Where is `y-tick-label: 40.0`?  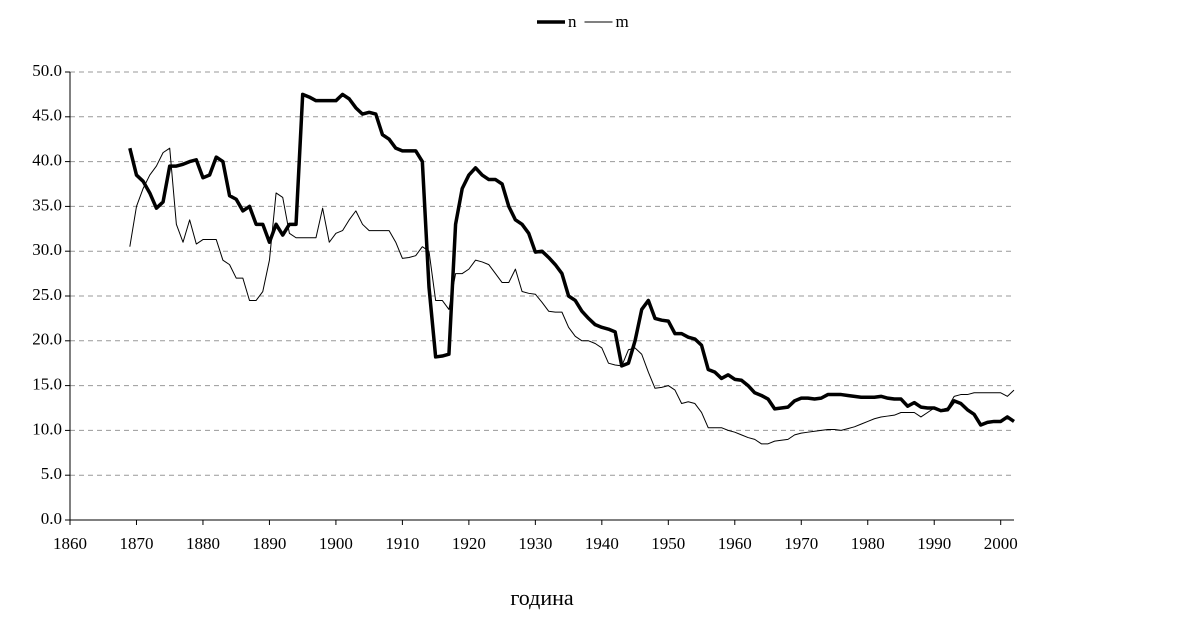 y-tick-label: 40.0 is located at coordinates (47, 160).